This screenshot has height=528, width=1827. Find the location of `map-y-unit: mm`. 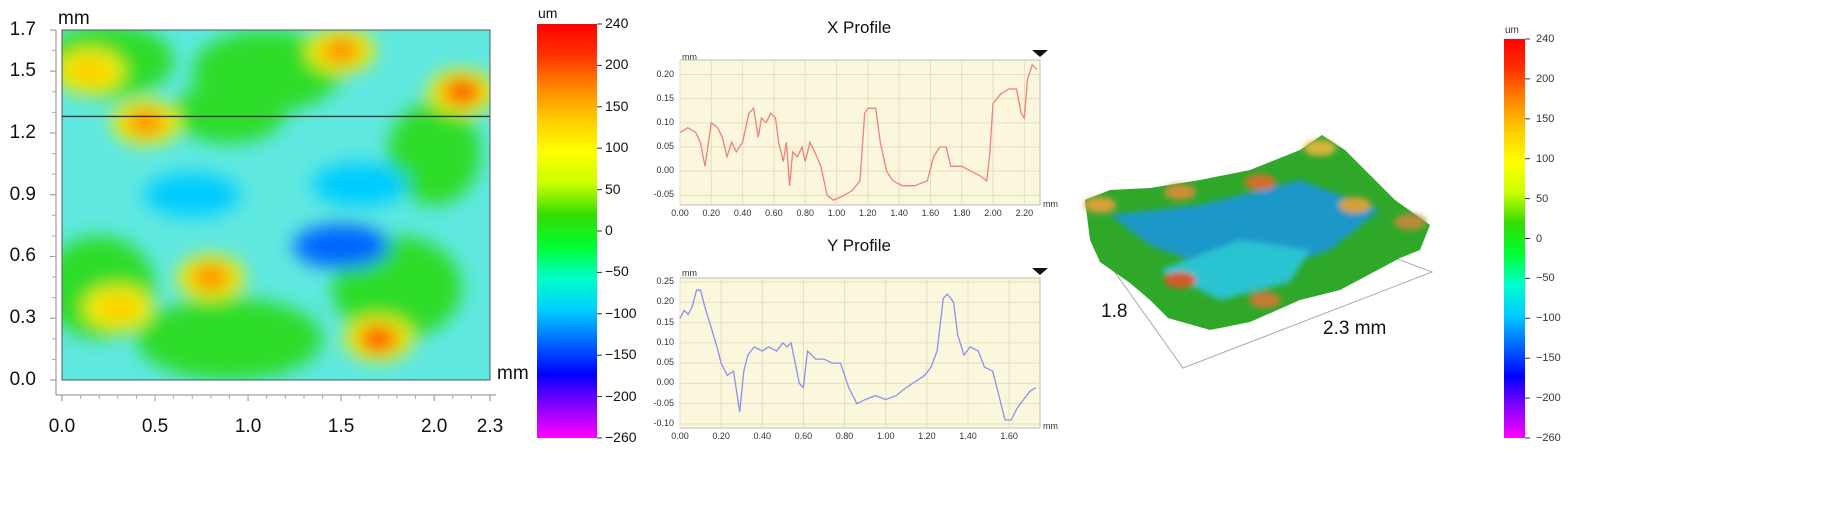

map-y-unit: mm is located at coordinates (74, 18).